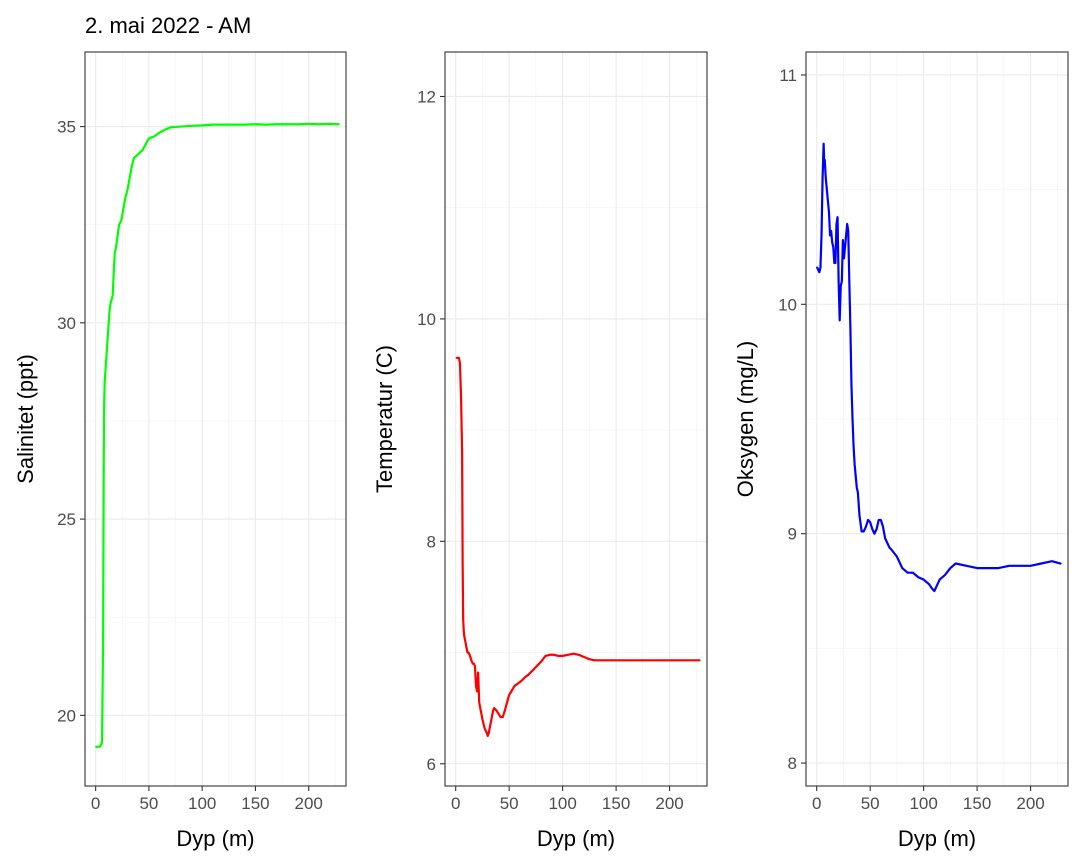  Describe the element at coordinates (977, 803) in the screenshot. I see `oxygen-x-tick-label: 150` at that location.